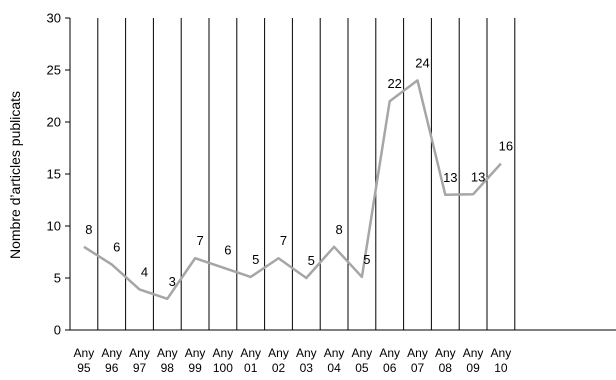  I want to click on x-tick-label: Any 04, so click(334, 360).